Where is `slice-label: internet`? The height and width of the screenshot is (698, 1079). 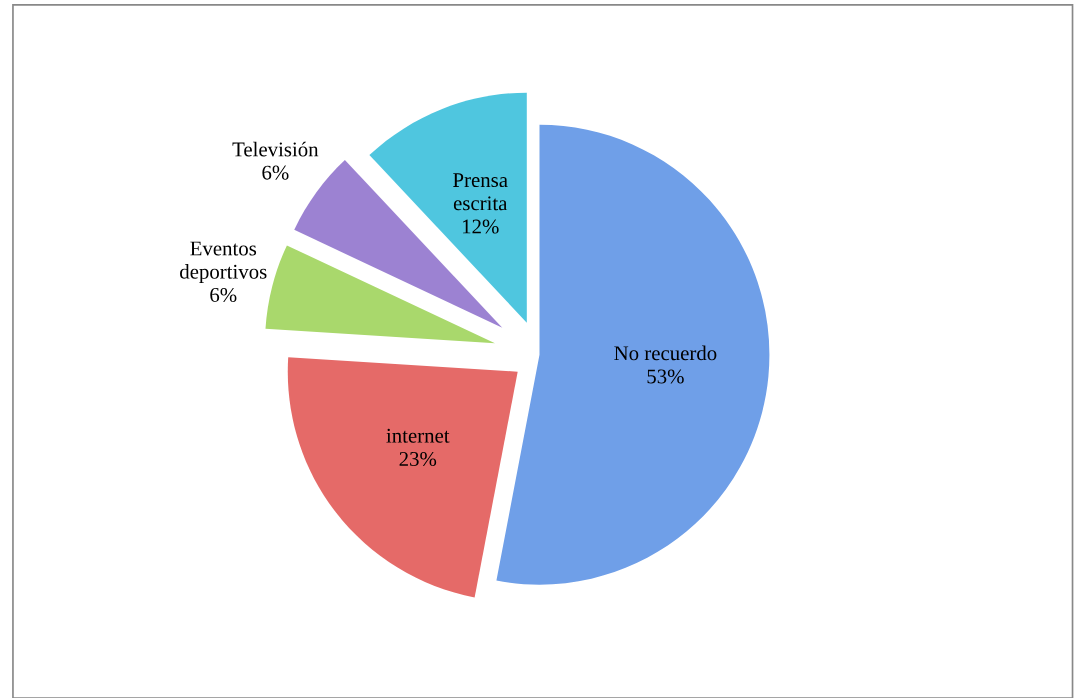
slice-label: internet is located at coordinates (418, 435).